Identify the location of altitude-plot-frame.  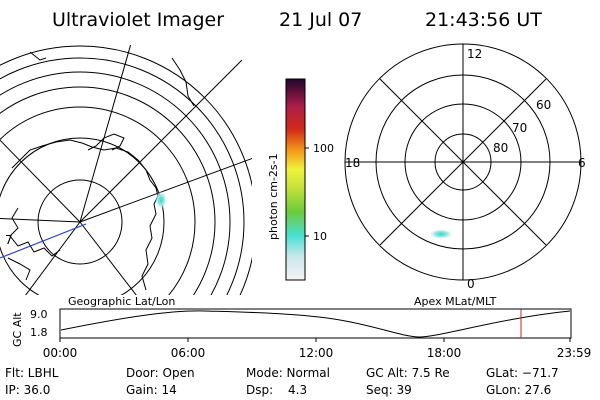
(315, 323).